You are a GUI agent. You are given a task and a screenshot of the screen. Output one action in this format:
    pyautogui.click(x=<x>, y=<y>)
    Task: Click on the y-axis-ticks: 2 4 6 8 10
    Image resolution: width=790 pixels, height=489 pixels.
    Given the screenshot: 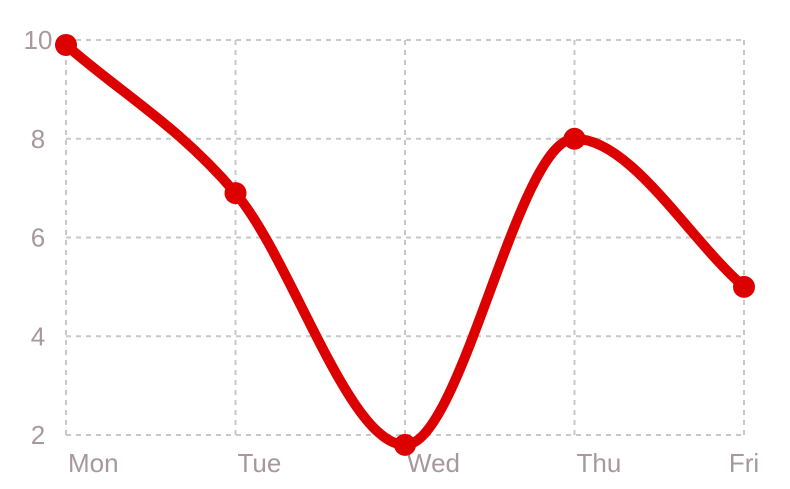 What is the action you would take?
    pyautogui.click(x=38, y=237)
    